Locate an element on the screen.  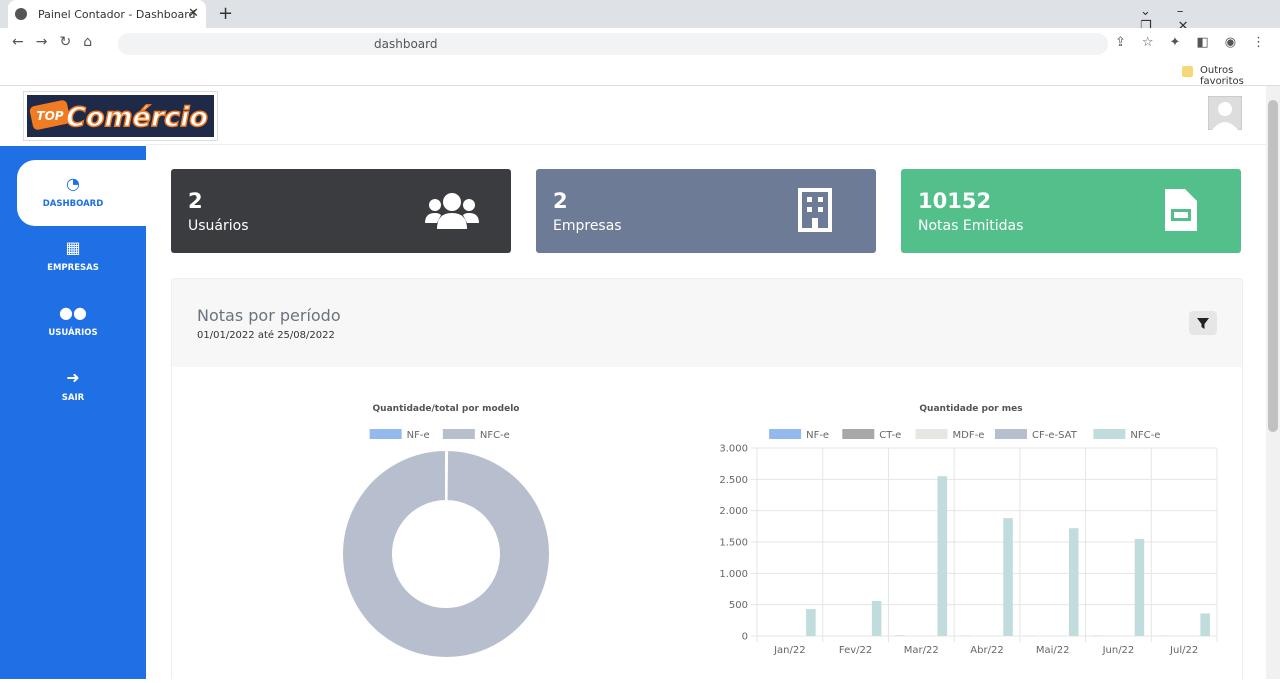
y-tick-label: 2.500 is located at coordinates (733, 480).